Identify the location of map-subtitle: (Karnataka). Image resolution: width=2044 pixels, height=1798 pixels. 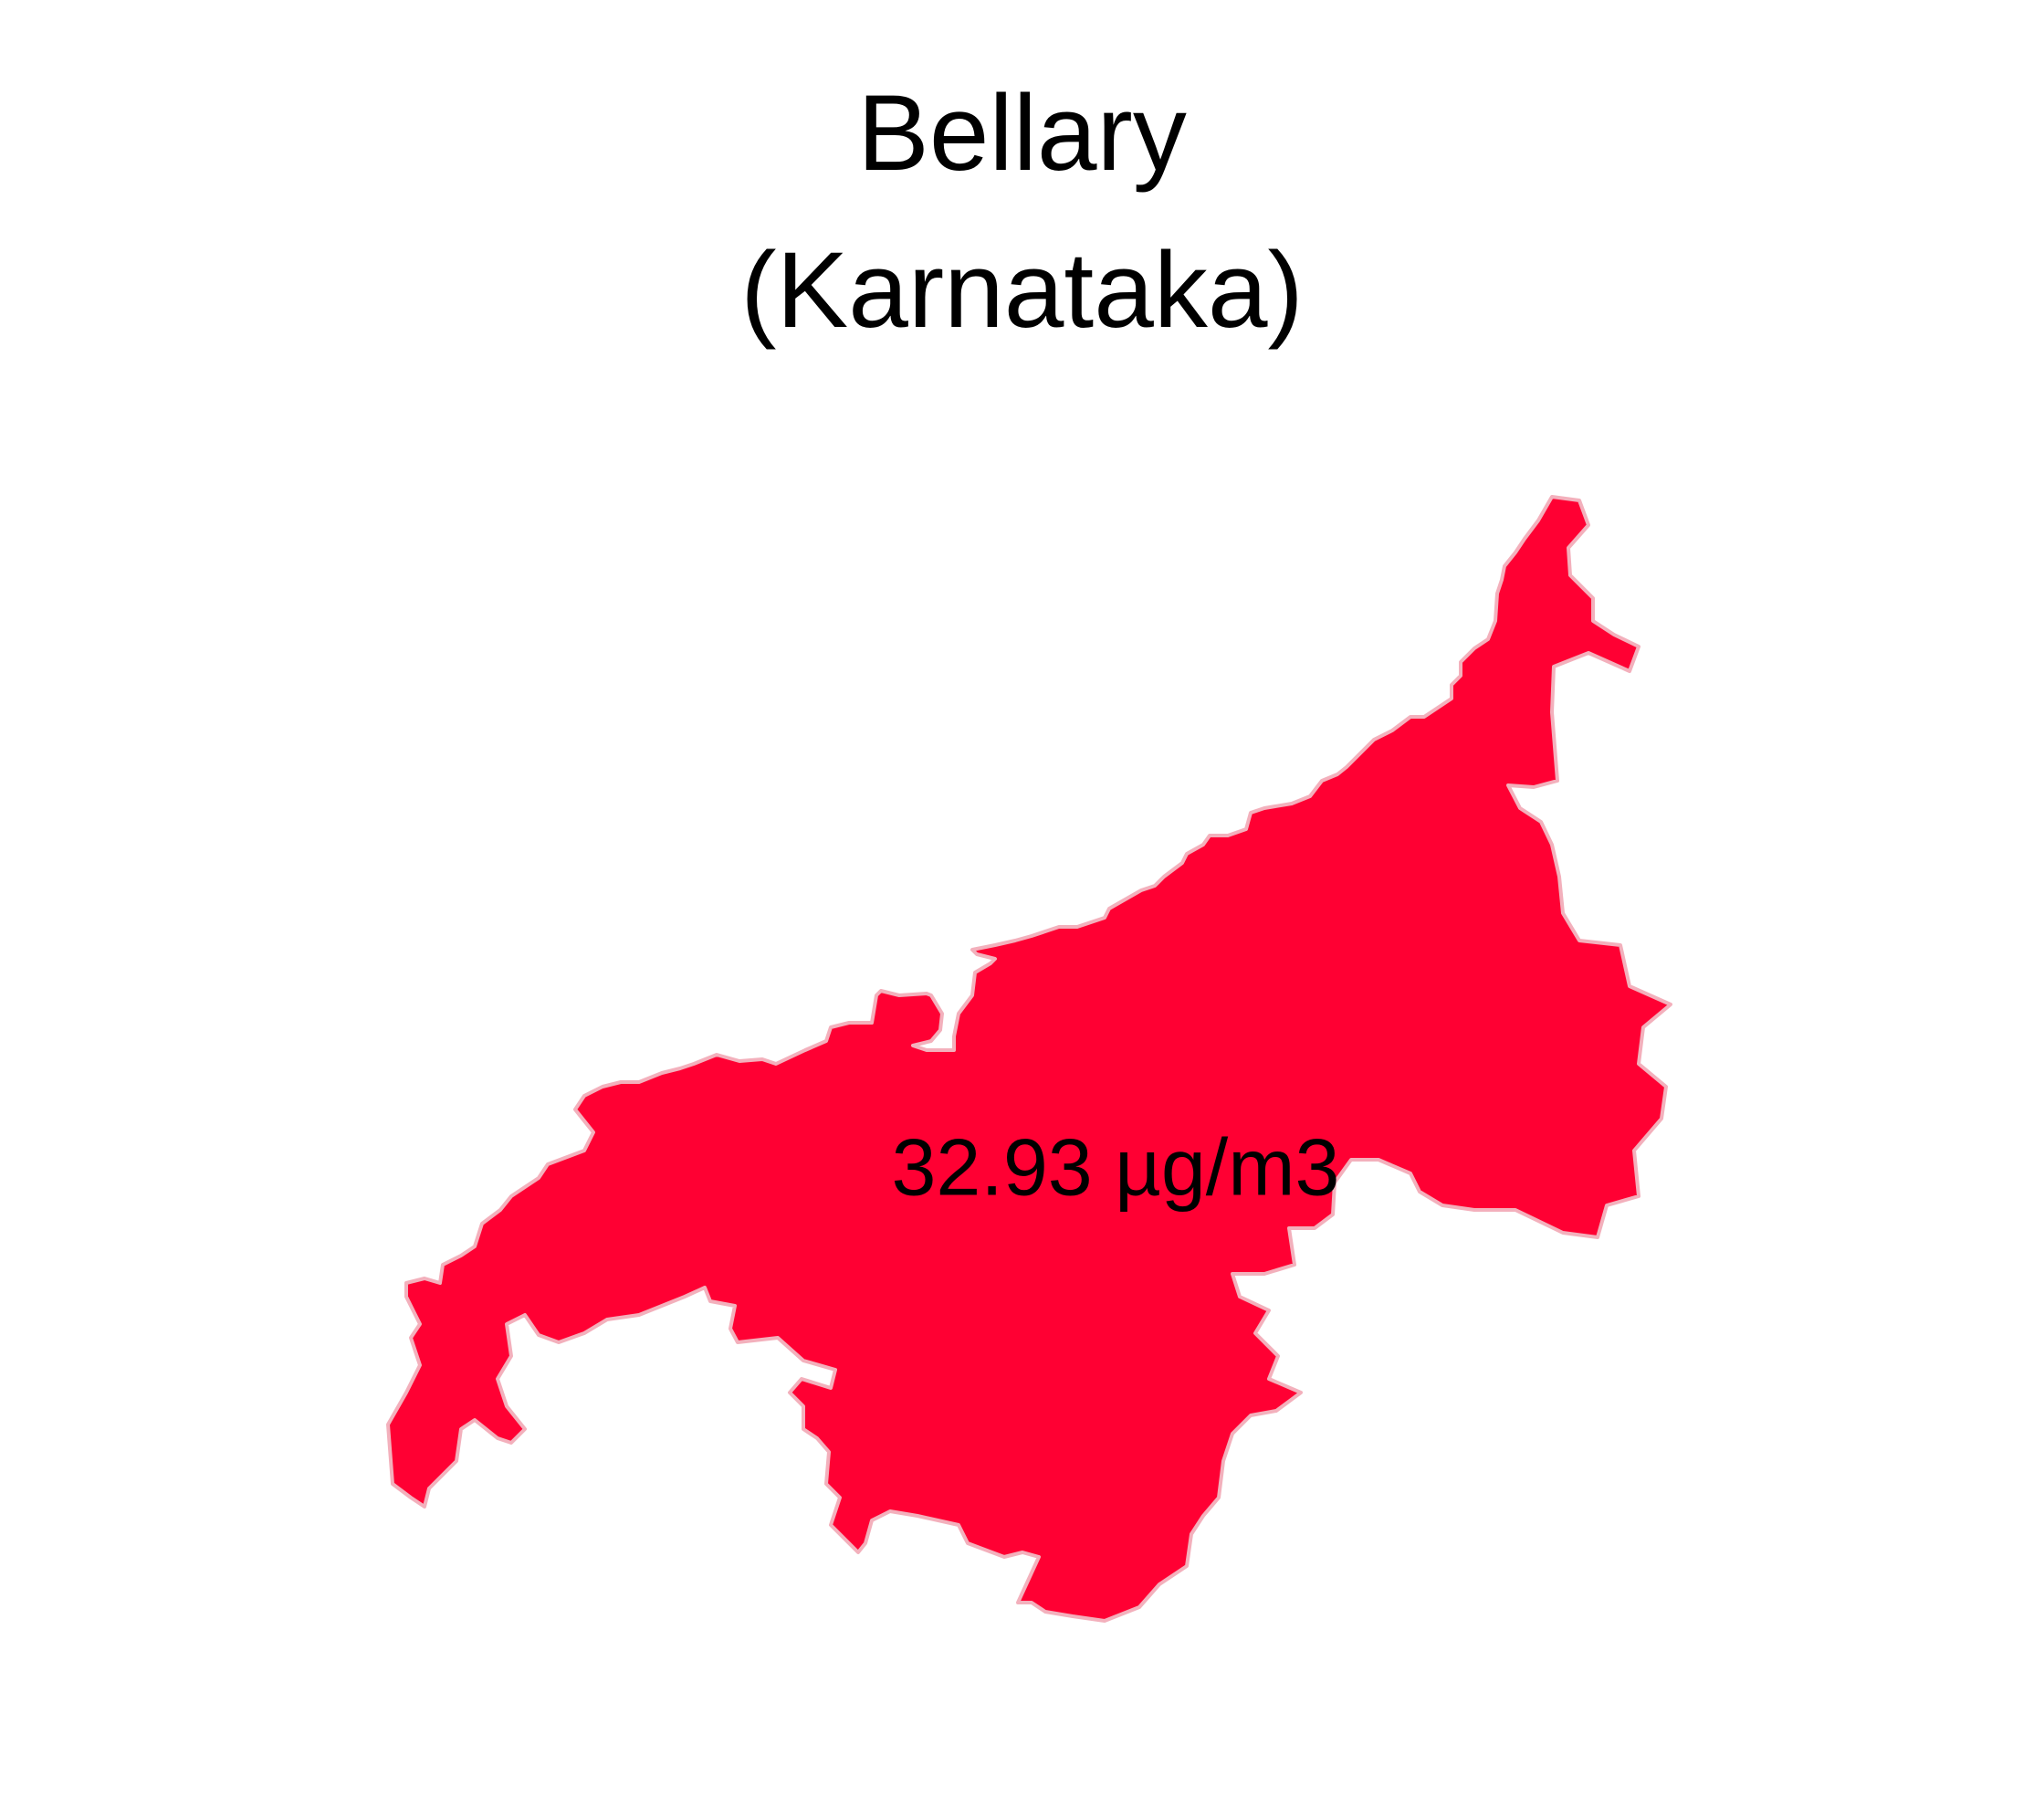
(1022, 290).